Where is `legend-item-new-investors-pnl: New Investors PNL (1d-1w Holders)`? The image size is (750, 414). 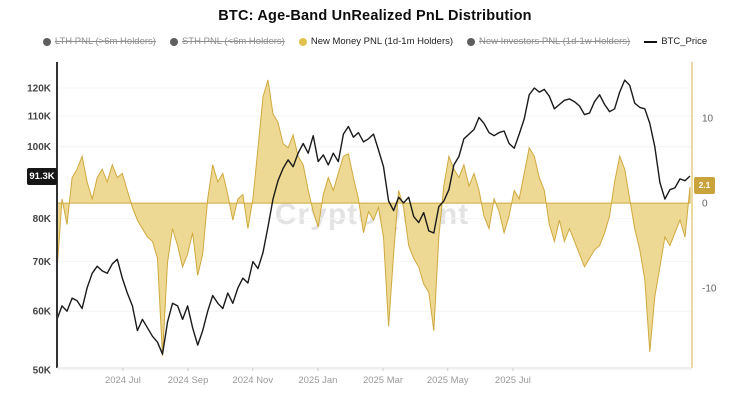 legend-item-new-investors-pnl: New Investors PNL (1d-1w Holders) is located at coordinates (548, 41).